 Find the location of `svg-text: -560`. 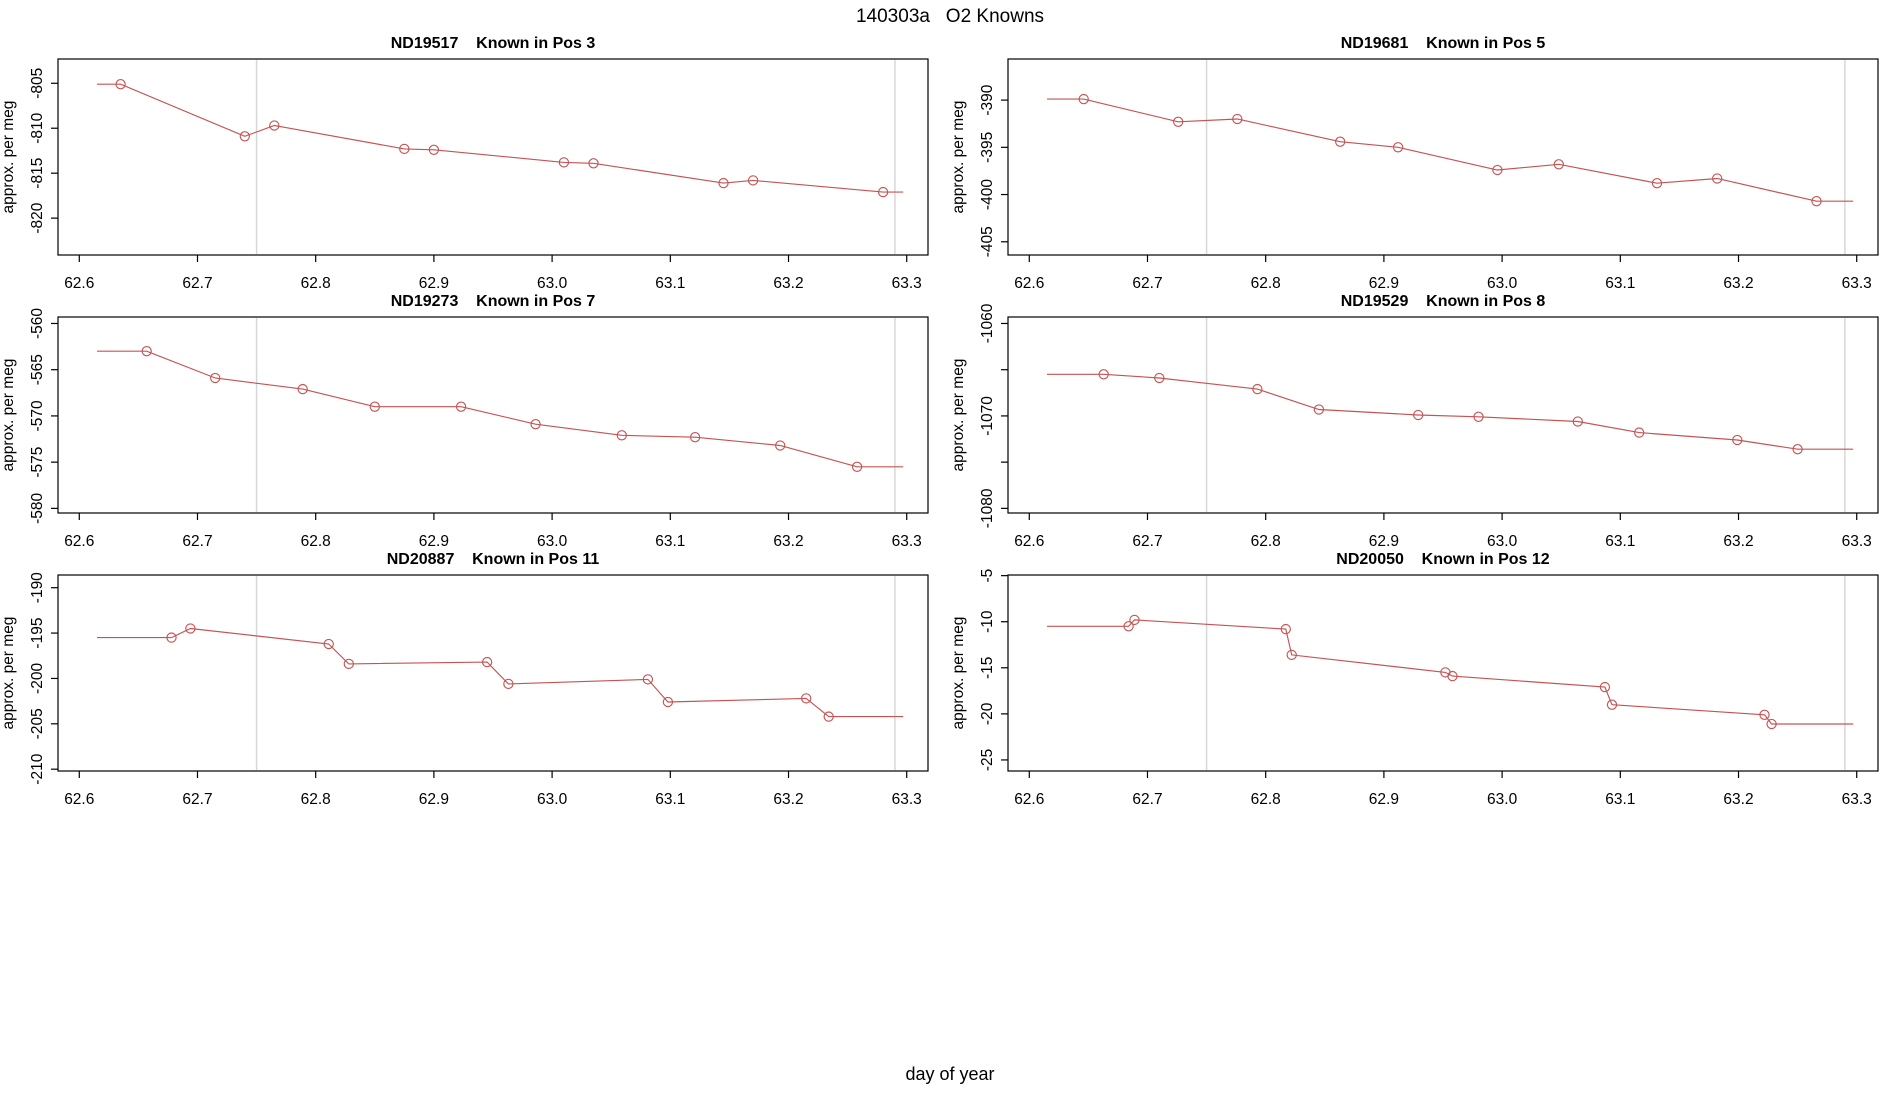

svg-text: -560 is located at coordinates (37, 323).